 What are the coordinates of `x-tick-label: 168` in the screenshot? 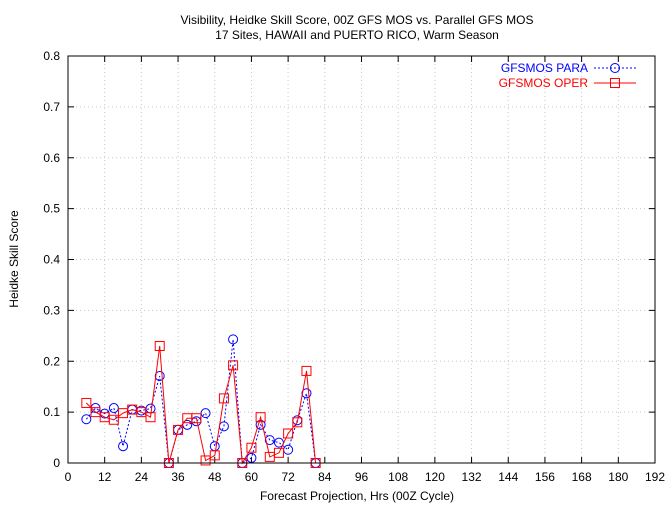 It's located at (582, 477).